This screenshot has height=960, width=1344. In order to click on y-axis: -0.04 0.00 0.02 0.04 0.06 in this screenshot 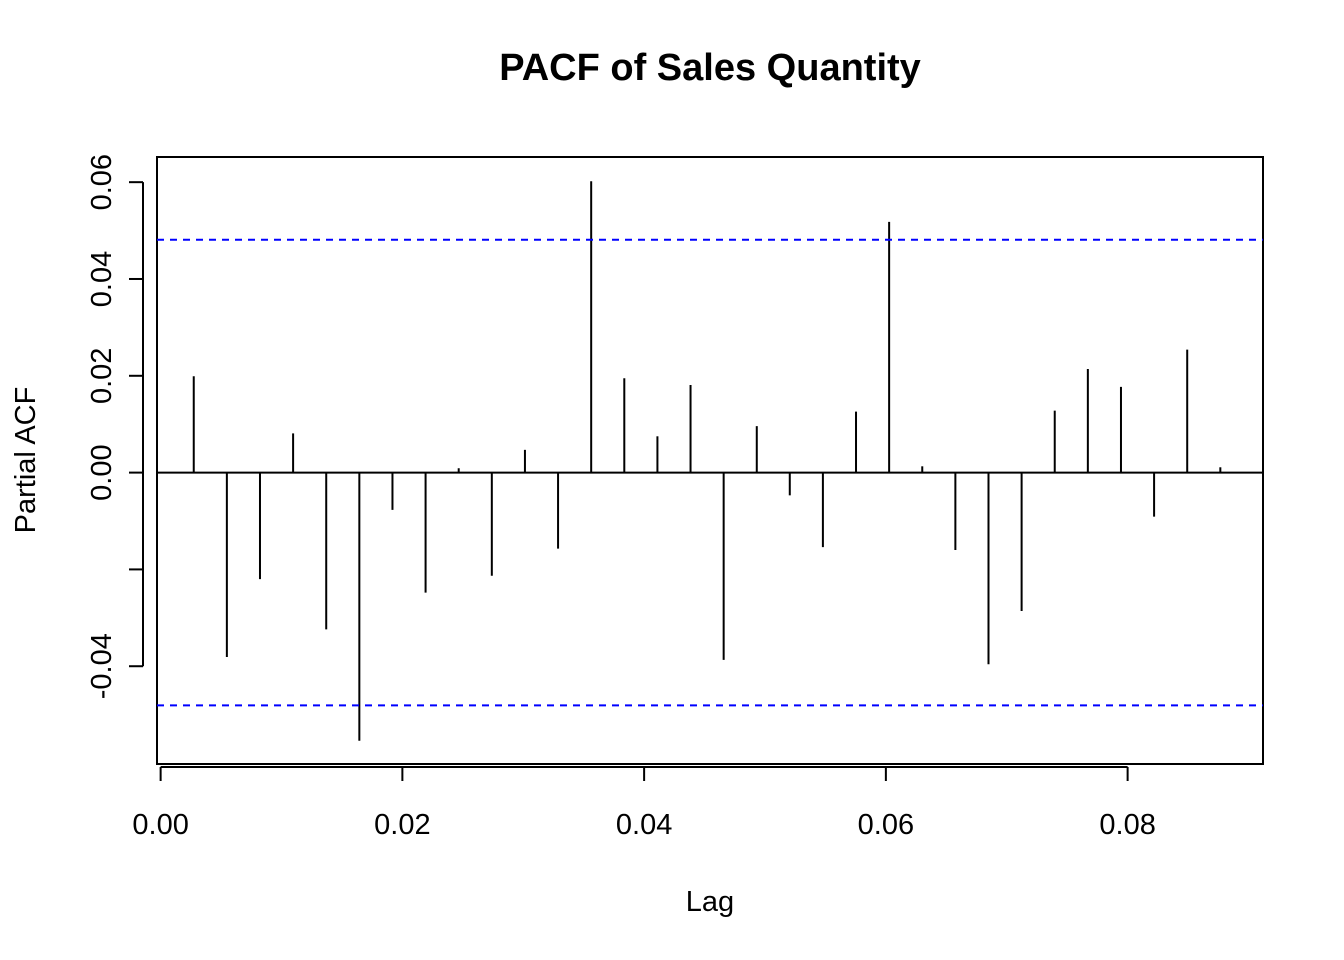, I will do `click(115, 426)`.